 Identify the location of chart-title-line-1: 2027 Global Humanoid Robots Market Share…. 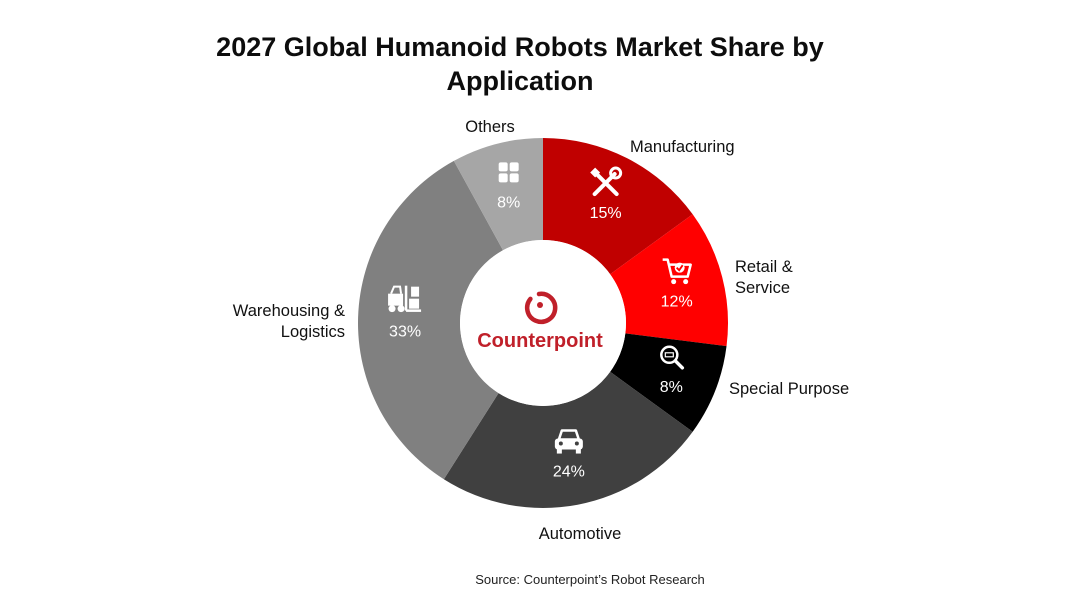
(520, 47).